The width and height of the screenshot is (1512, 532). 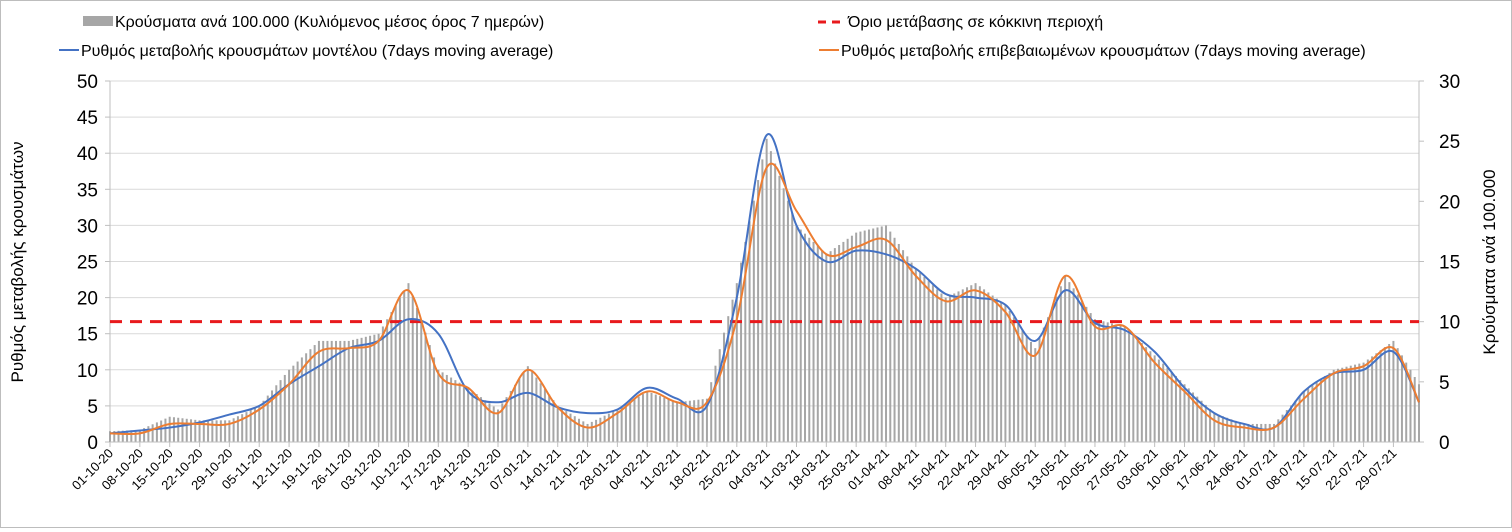 What do you see at coordinates (87, 263) in the screenshot?
I see `y-tick-label: 25` at bounding box center [87, 263].